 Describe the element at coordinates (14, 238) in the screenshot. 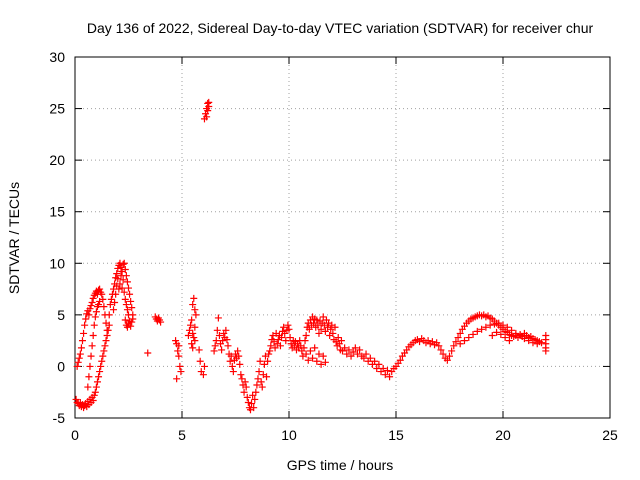

I see `y-axis-label: SDTVAR / TECUs` at that location.